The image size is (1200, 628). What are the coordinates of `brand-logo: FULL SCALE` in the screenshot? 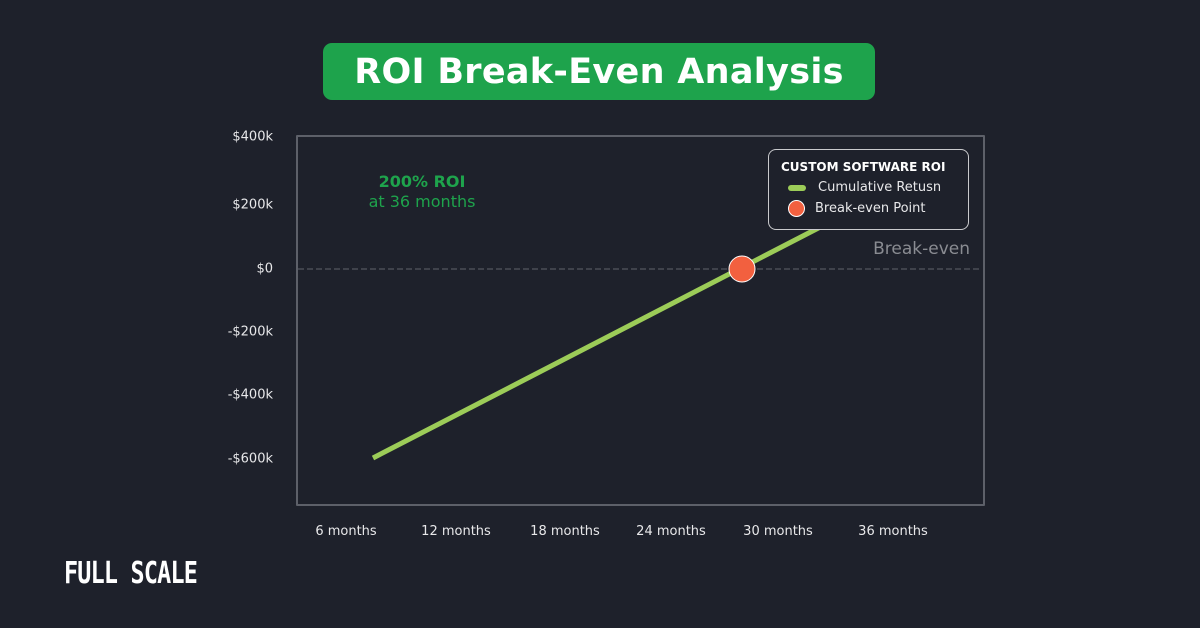 It's located at (131, 573).